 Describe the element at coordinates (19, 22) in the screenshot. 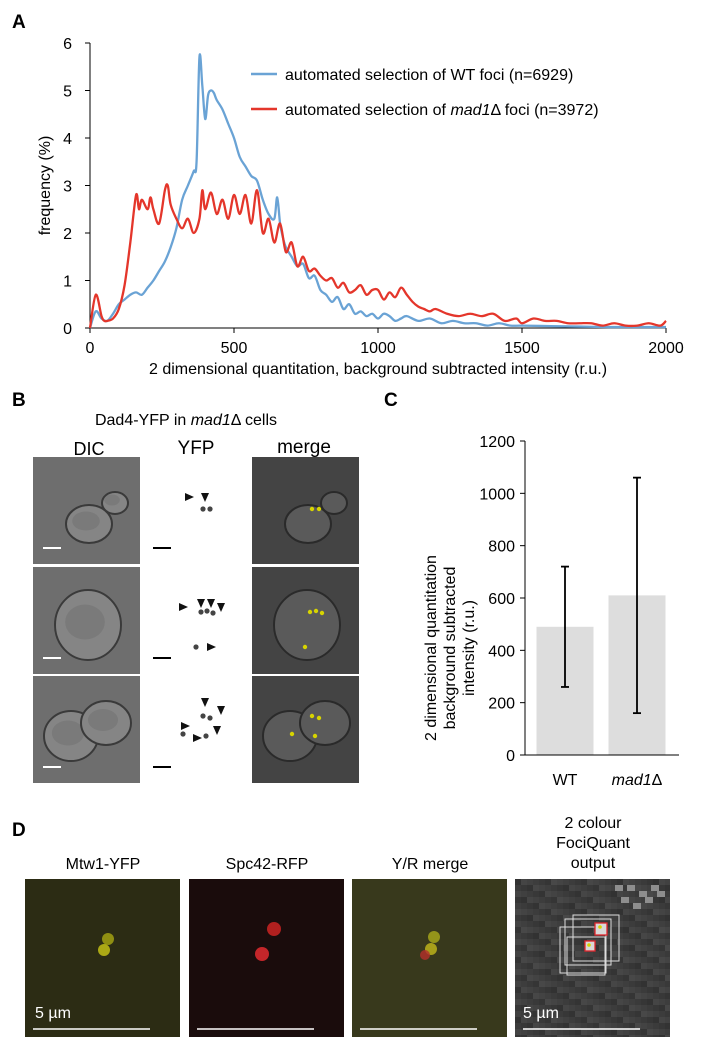

I see `panel-label-a: A` at that location.